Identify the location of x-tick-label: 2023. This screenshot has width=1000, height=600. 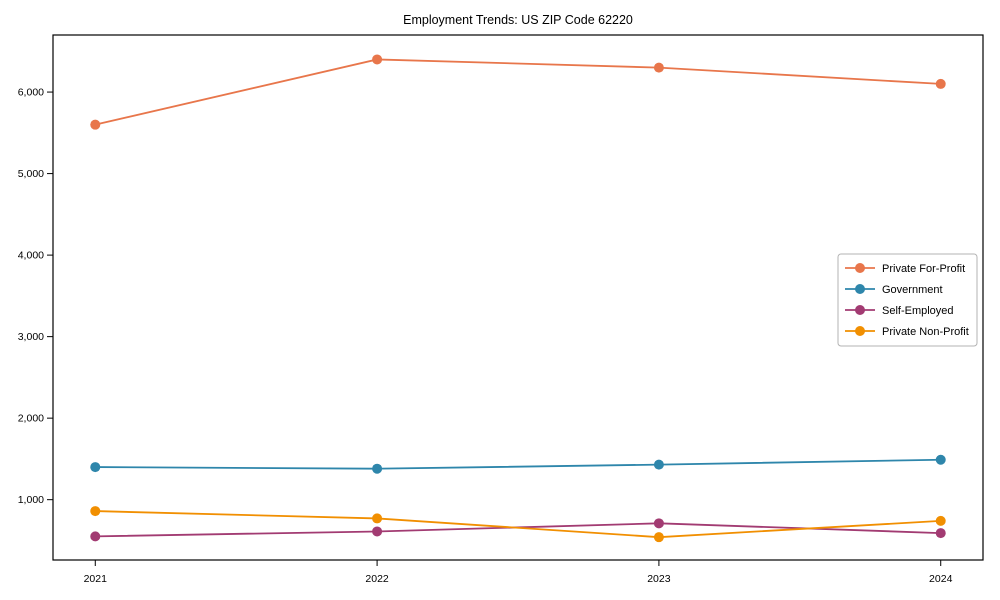
(659, 579).